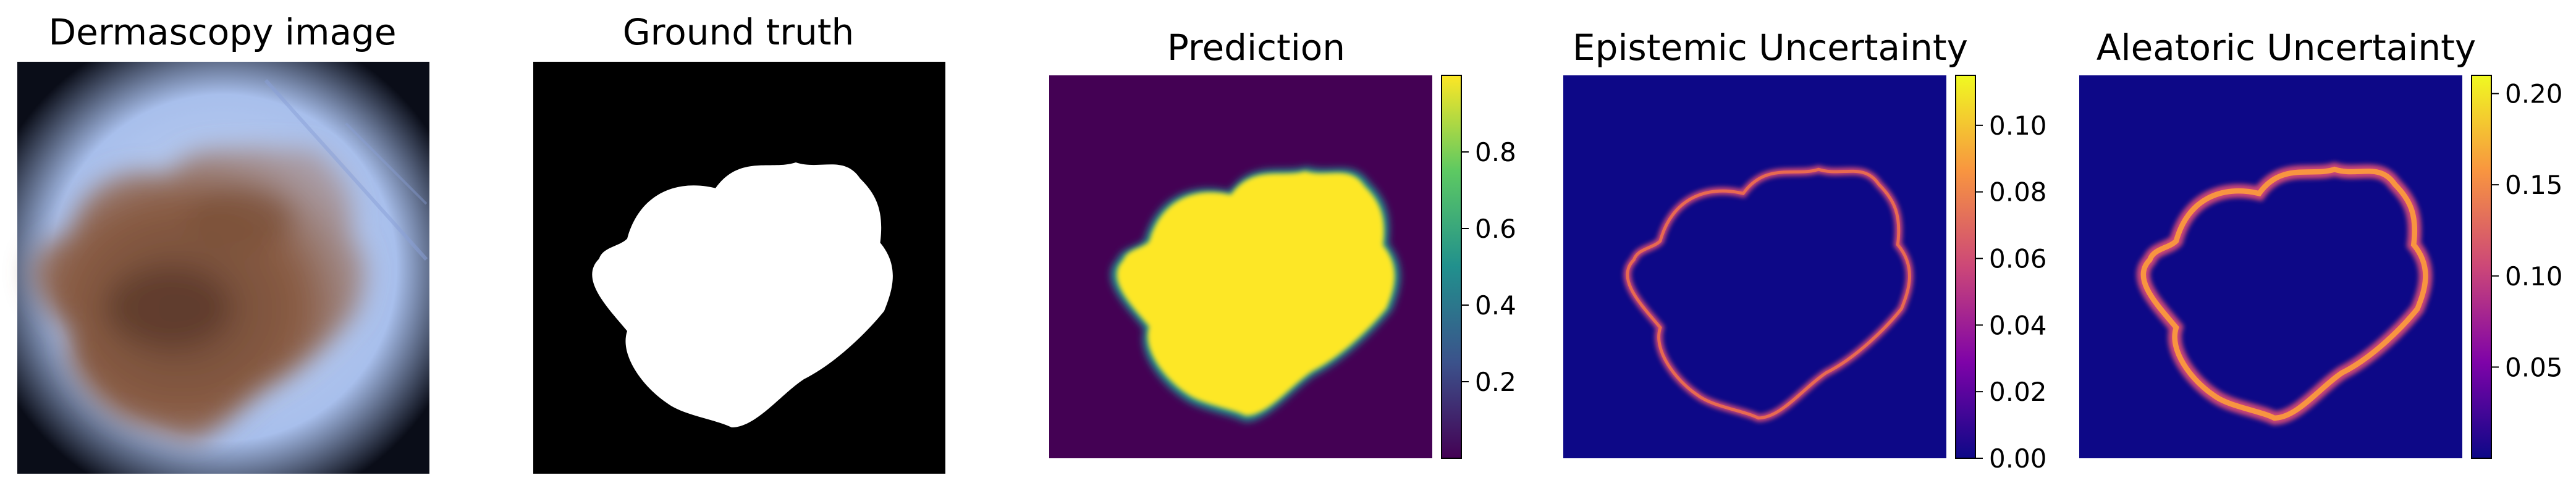 The width and height of the screenshot is (2576, 491). Describe the element at coordinates (2534, 185) in the screenshot. I see `colorbar-tick-label: 0.15` at that location.